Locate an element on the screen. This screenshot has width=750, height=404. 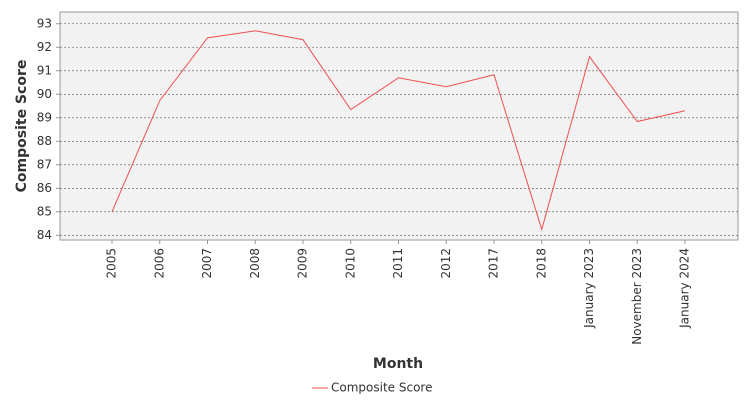
x-tick-label: 2006 is located at coordinates (159, 263).